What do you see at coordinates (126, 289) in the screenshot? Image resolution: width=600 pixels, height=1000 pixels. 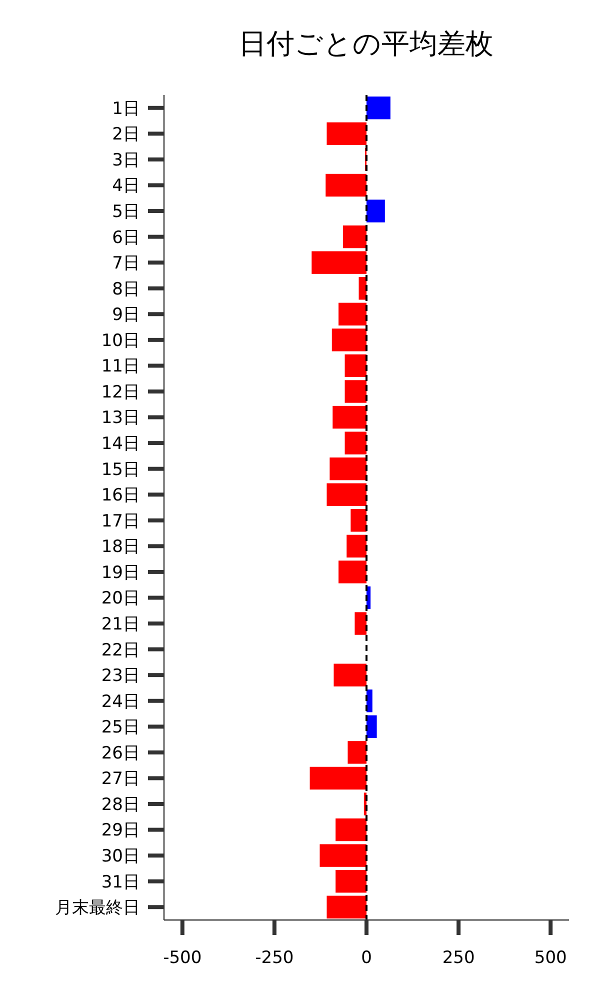 I see `y-tick-label: 8日` at bounding box center [126, 289].